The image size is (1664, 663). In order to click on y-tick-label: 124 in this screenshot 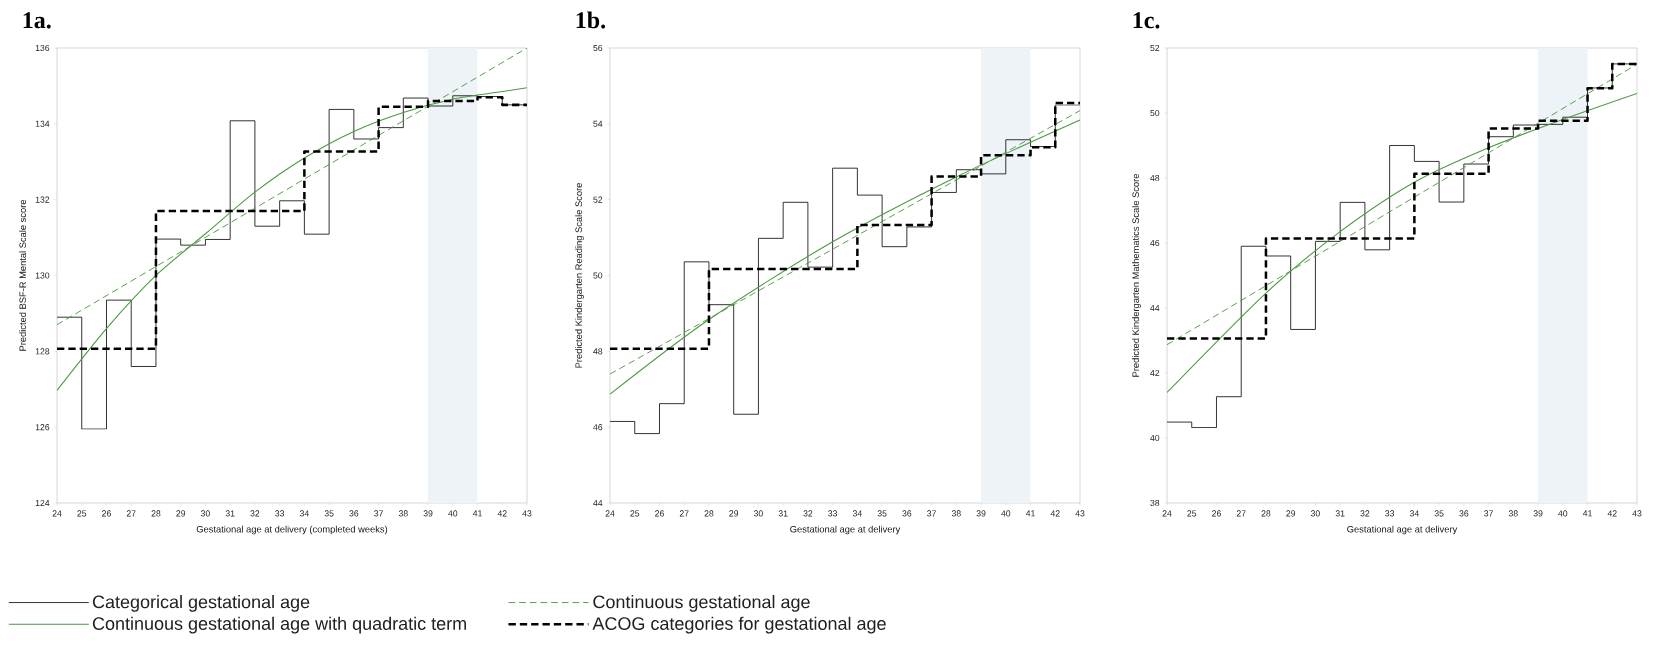, I will do `click(42, 503)`.